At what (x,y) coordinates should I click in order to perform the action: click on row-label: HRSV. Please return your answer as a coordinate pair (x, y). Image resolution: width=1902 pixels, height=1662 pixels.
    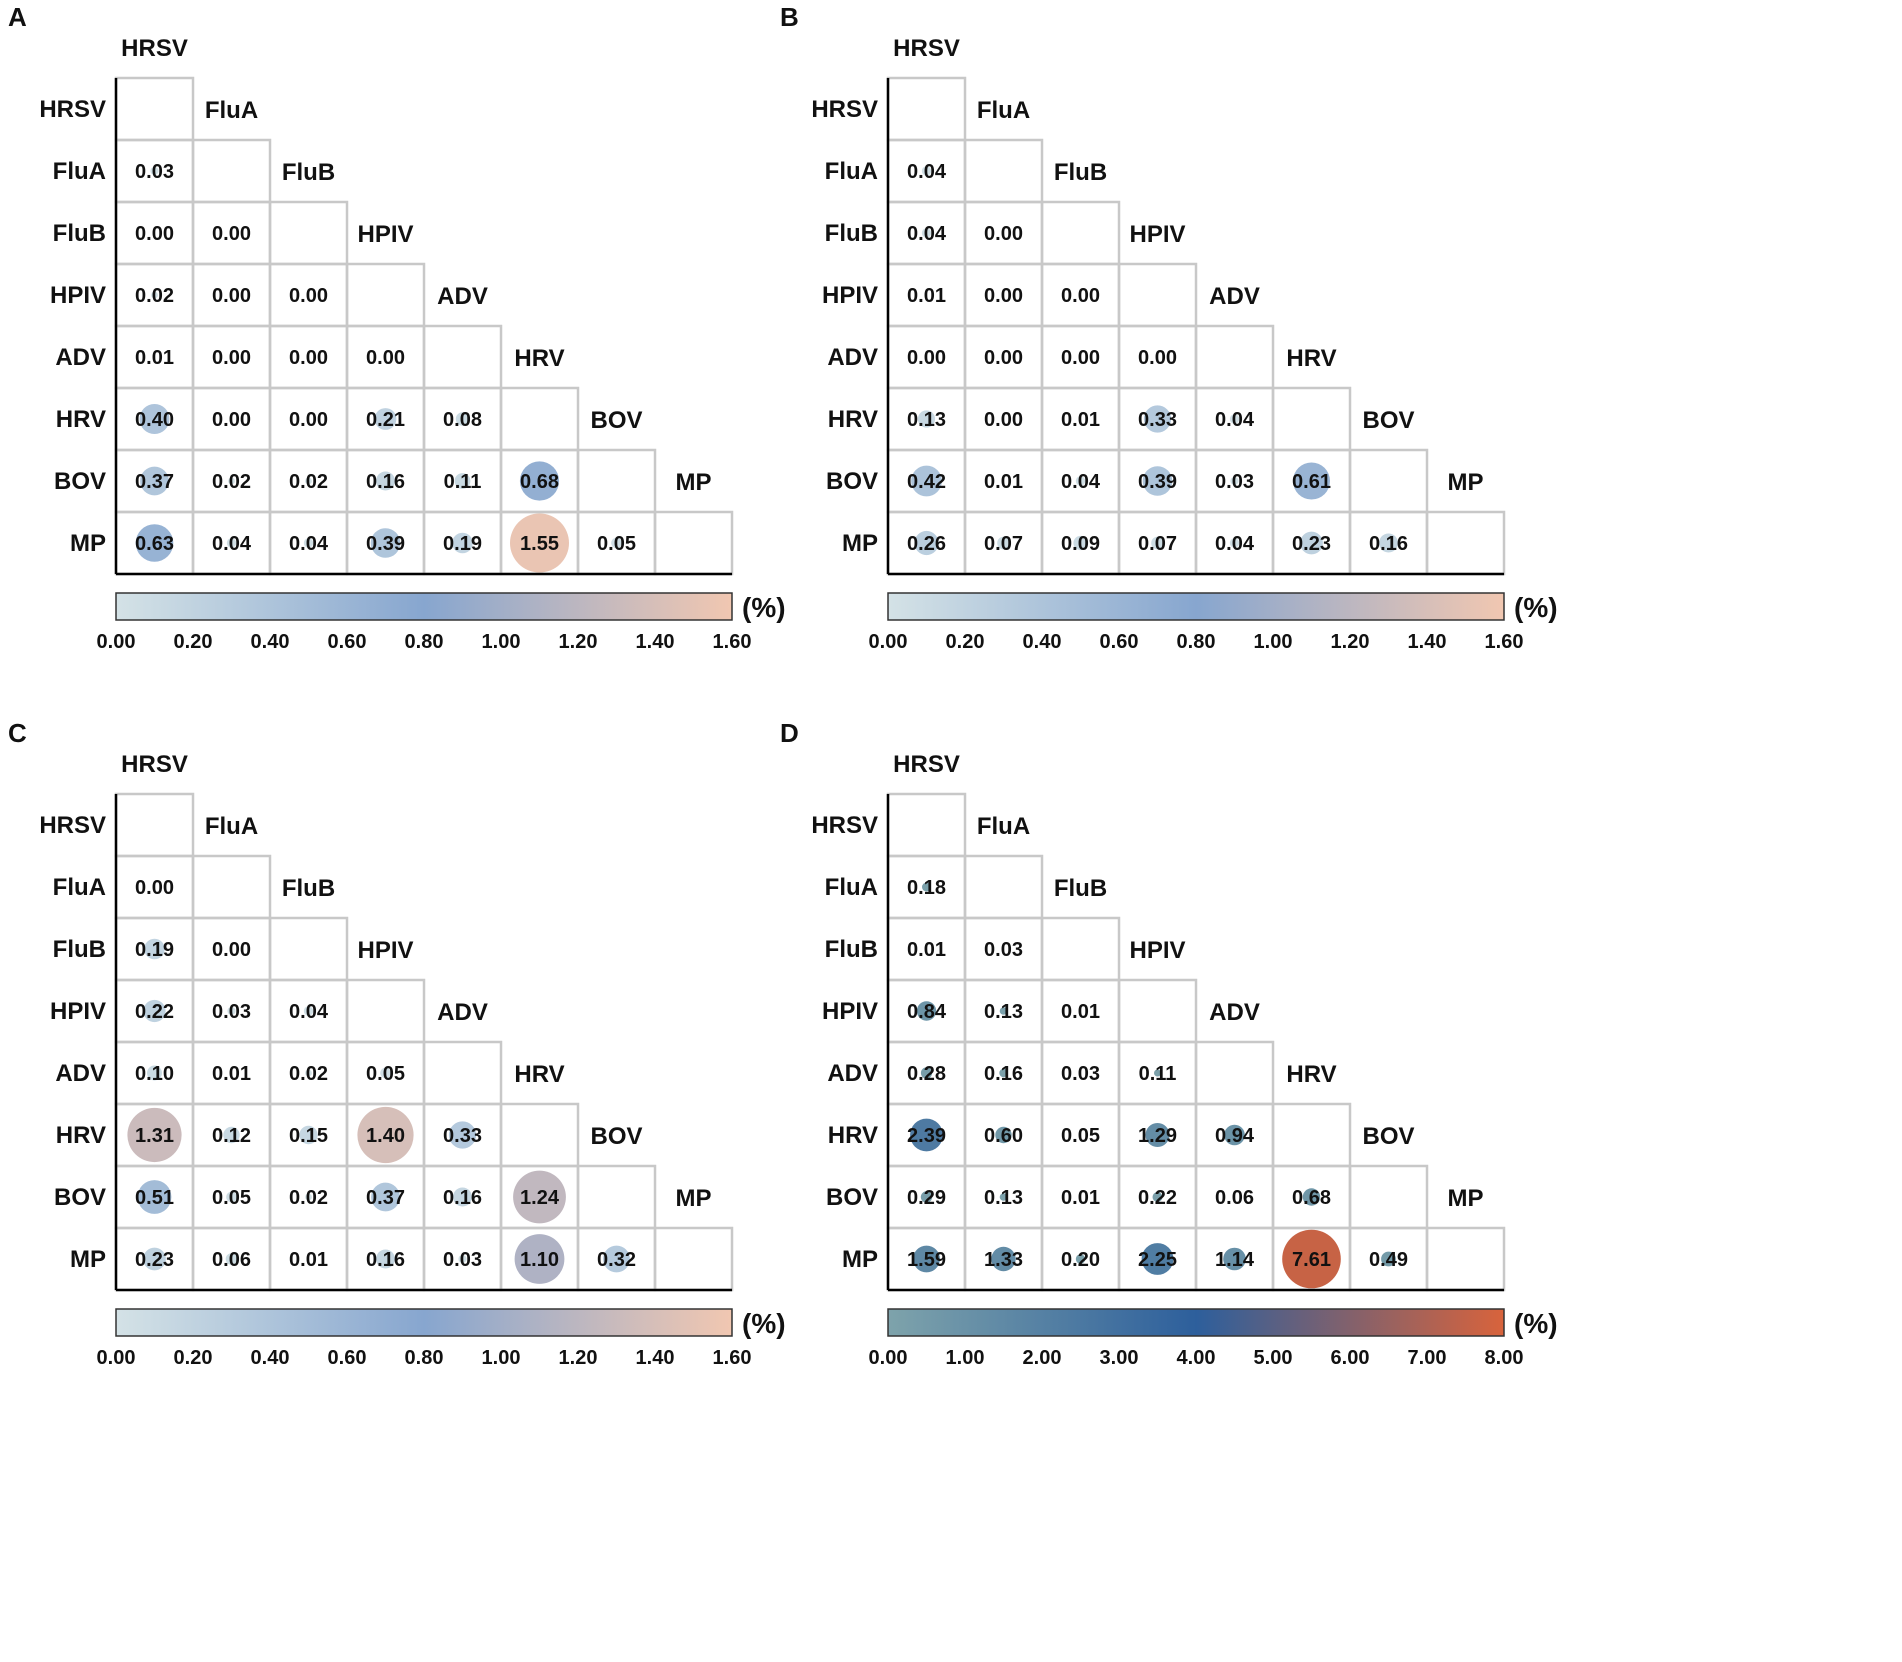
    Looking at the image, I should click on (72, 825).